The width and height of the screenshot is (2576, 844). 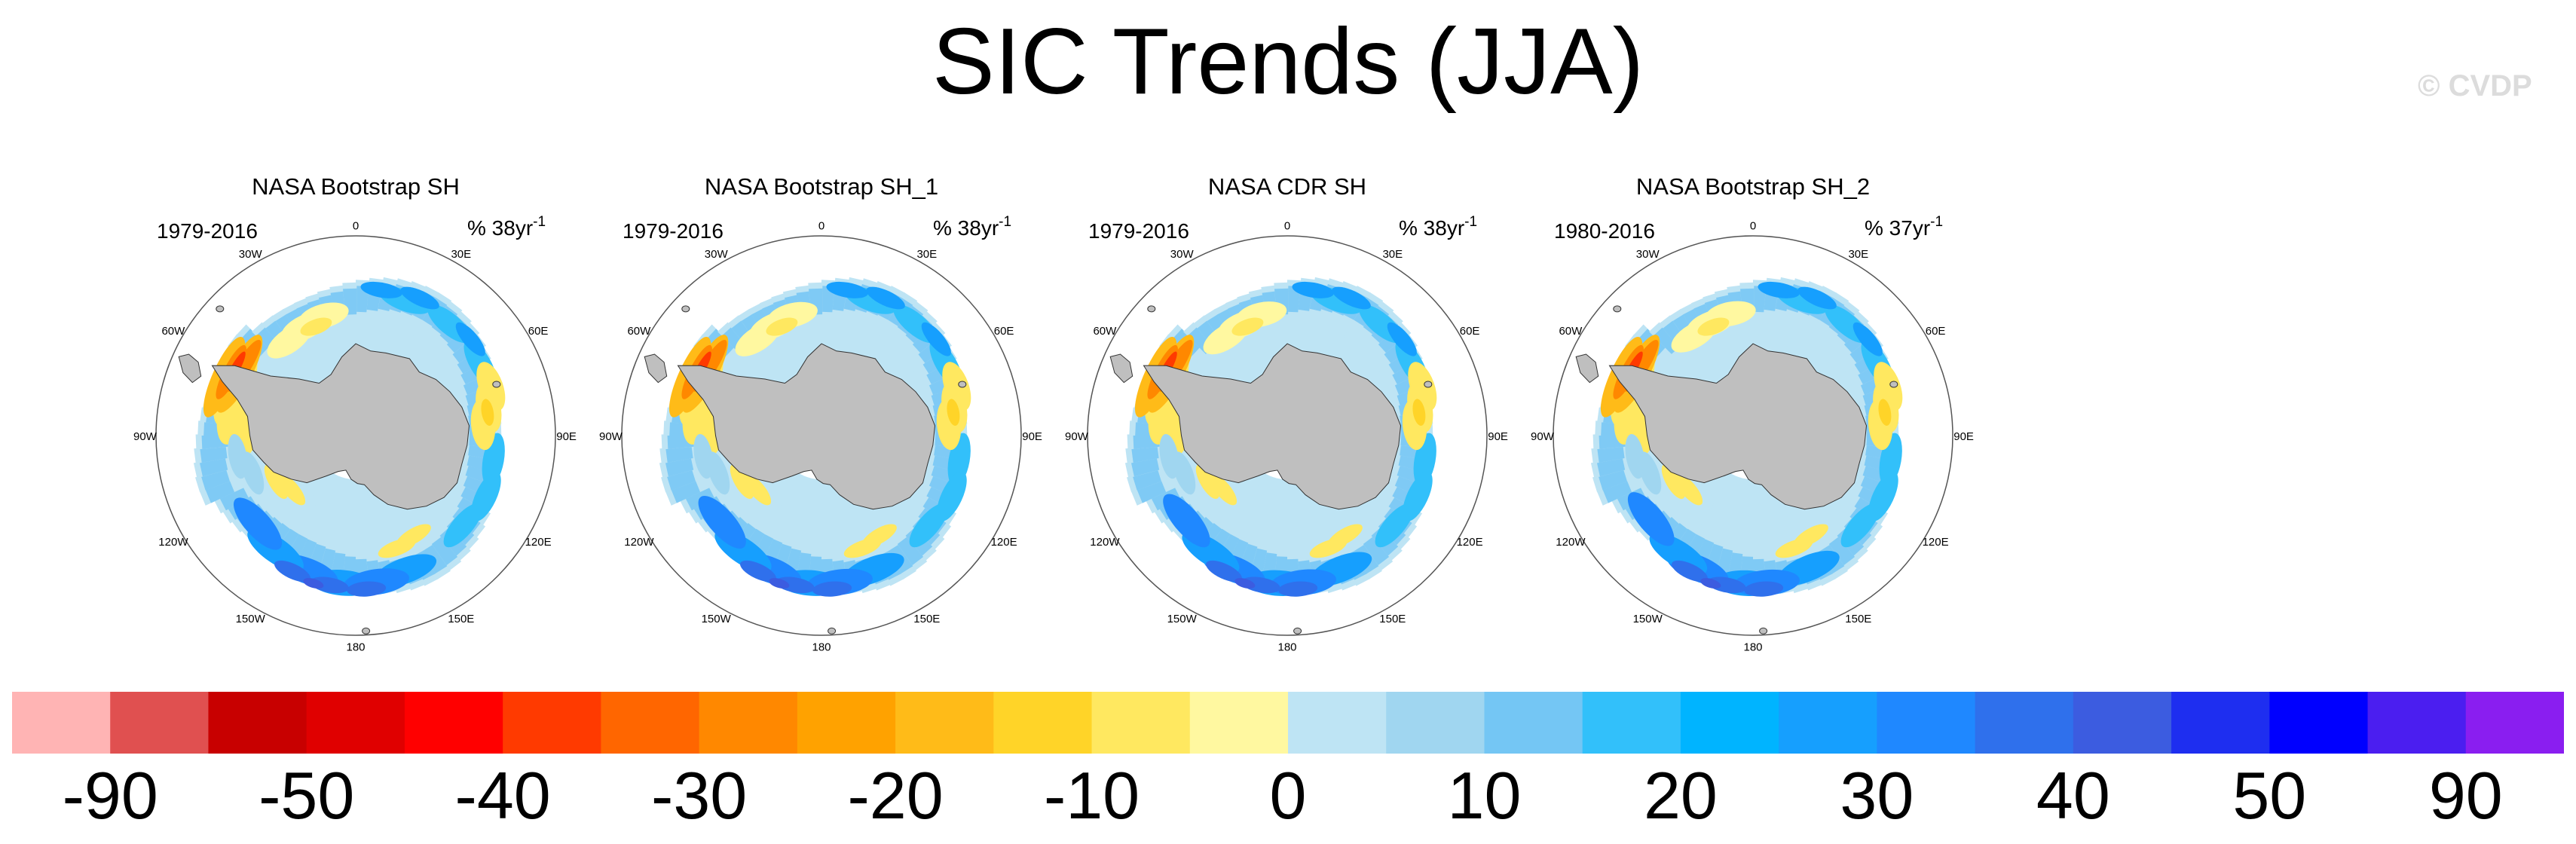 What do you see at coordinates (461, 254) in the screenshot?
I see `longitude-label: 30E` at bounding box center [461, 254].